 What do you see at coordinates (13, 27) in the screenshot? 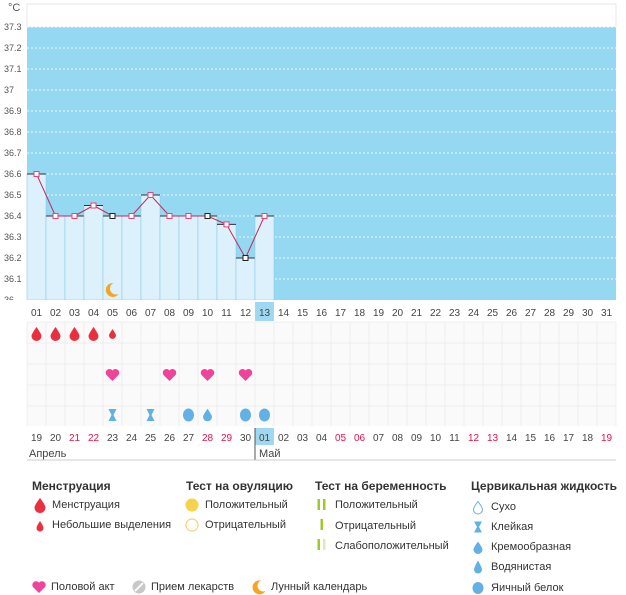
I see `y-tick-label: 37.3` at bounding box center [13, 27].